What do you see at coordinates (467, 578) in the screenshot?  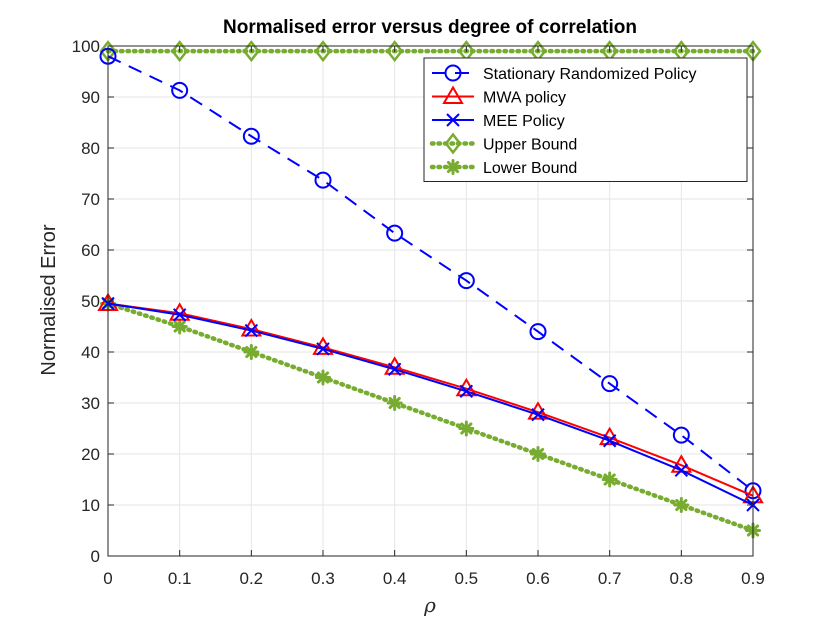 I see `x-tick-label: 0.5` at bounding box center [467, 578].